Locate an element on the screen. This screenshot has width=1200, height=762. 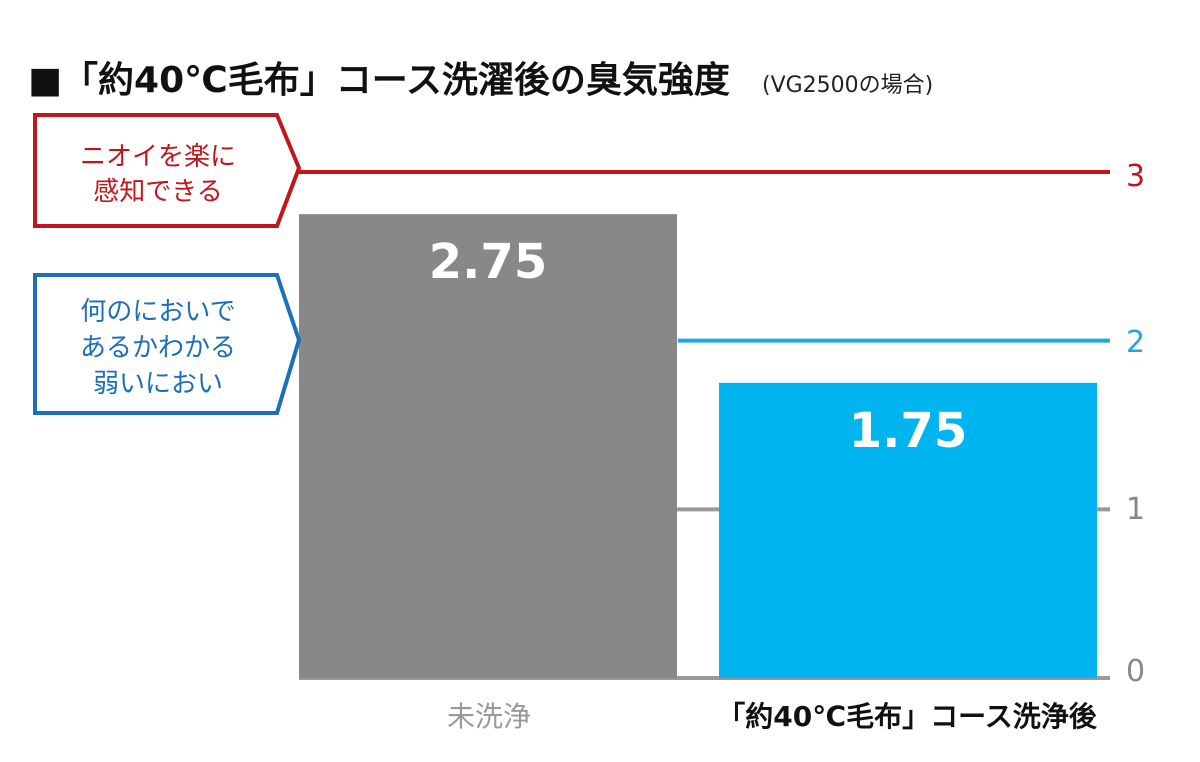
y-tick-1: 1 is located at coordinates (1135, 509).